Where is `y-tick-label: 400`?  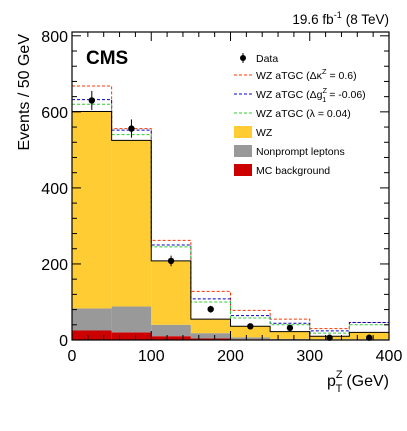
y-tick-label: 400 is located at coordinates (54, 189).